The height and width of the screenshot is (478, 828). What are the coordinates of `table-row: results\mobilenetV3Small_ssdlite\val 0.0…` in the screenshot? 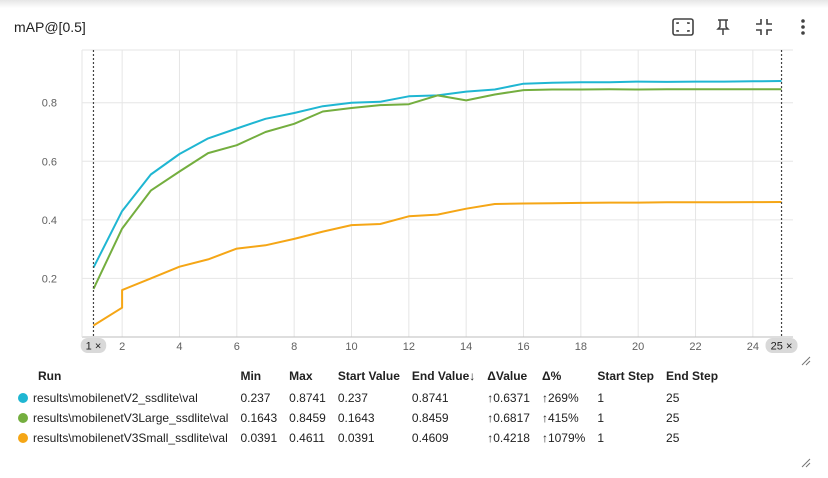 It's located at (369, 438).